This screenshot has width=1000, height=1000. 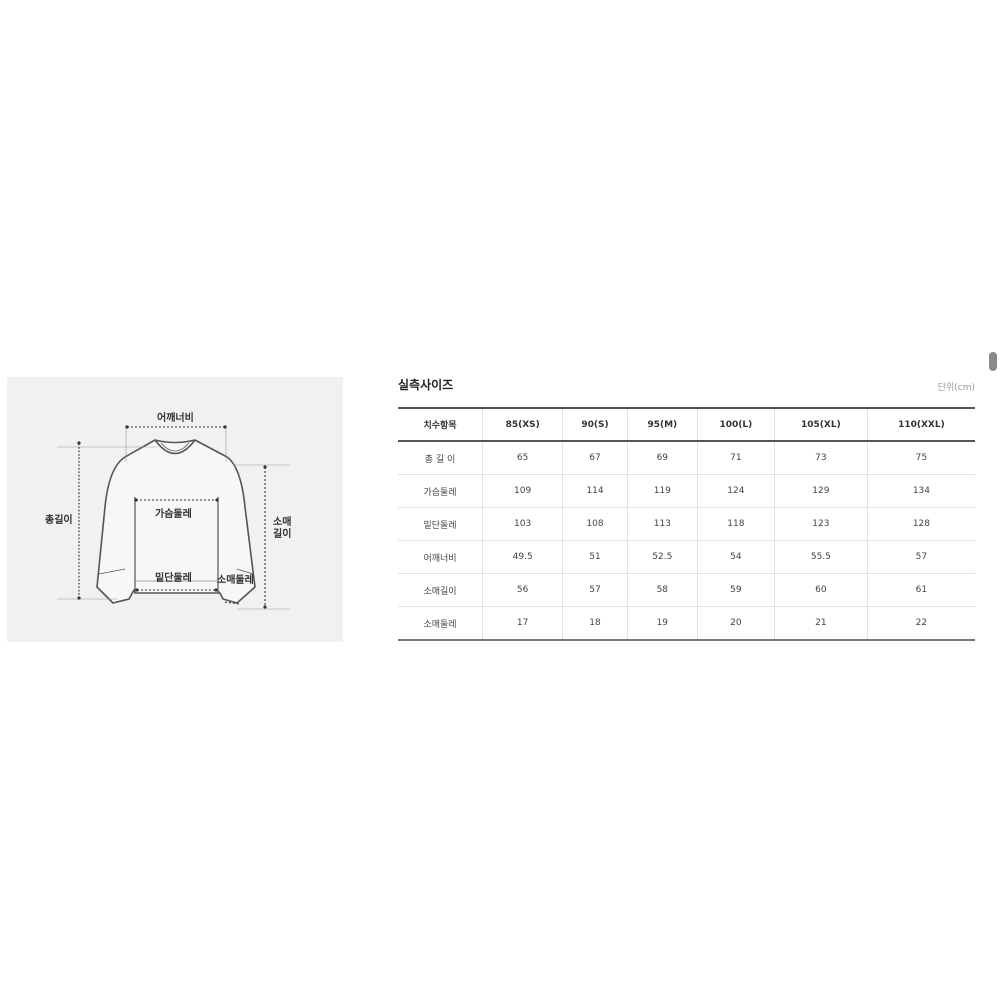 I want to click on row-label: 총 길 이, so click(x=440, y=458).